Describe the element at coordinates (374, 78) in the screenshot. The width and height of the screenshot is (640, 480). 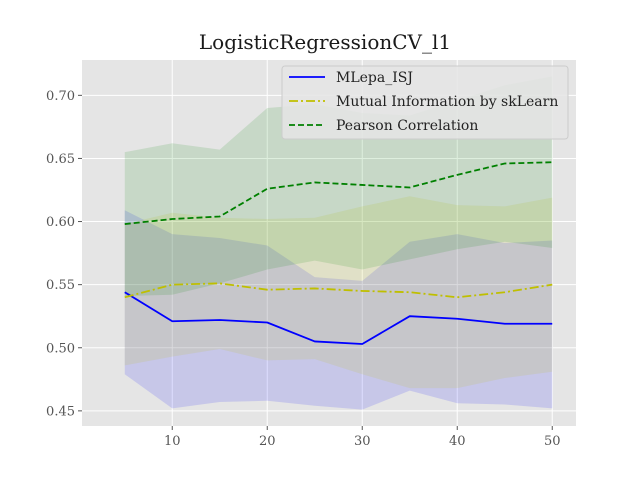
I see `legend-label-mlepa-isj: MLepa_ISJ` at that location.